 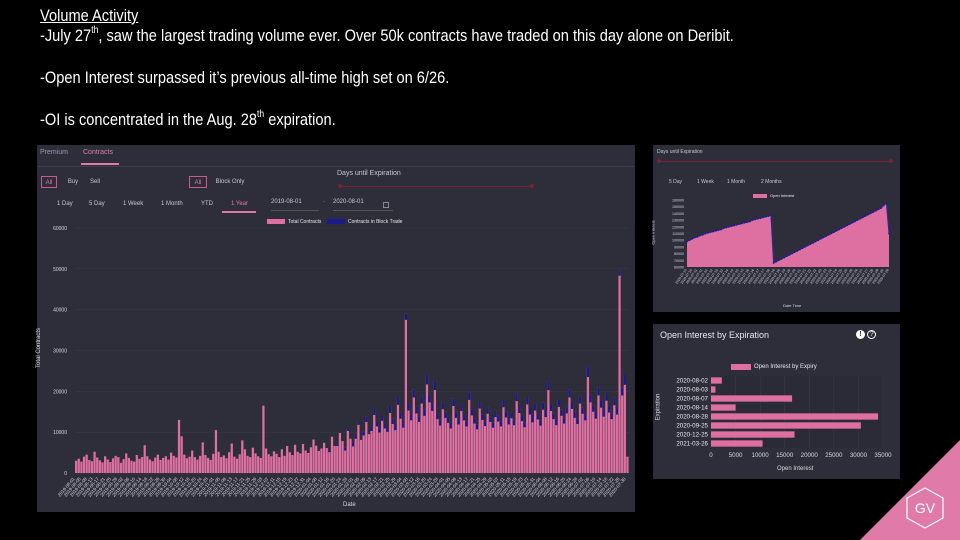 What do you see at coordinates (860, 334) in the screenshot?
I see `alert-icon: !` at bounding box center [860, 334].